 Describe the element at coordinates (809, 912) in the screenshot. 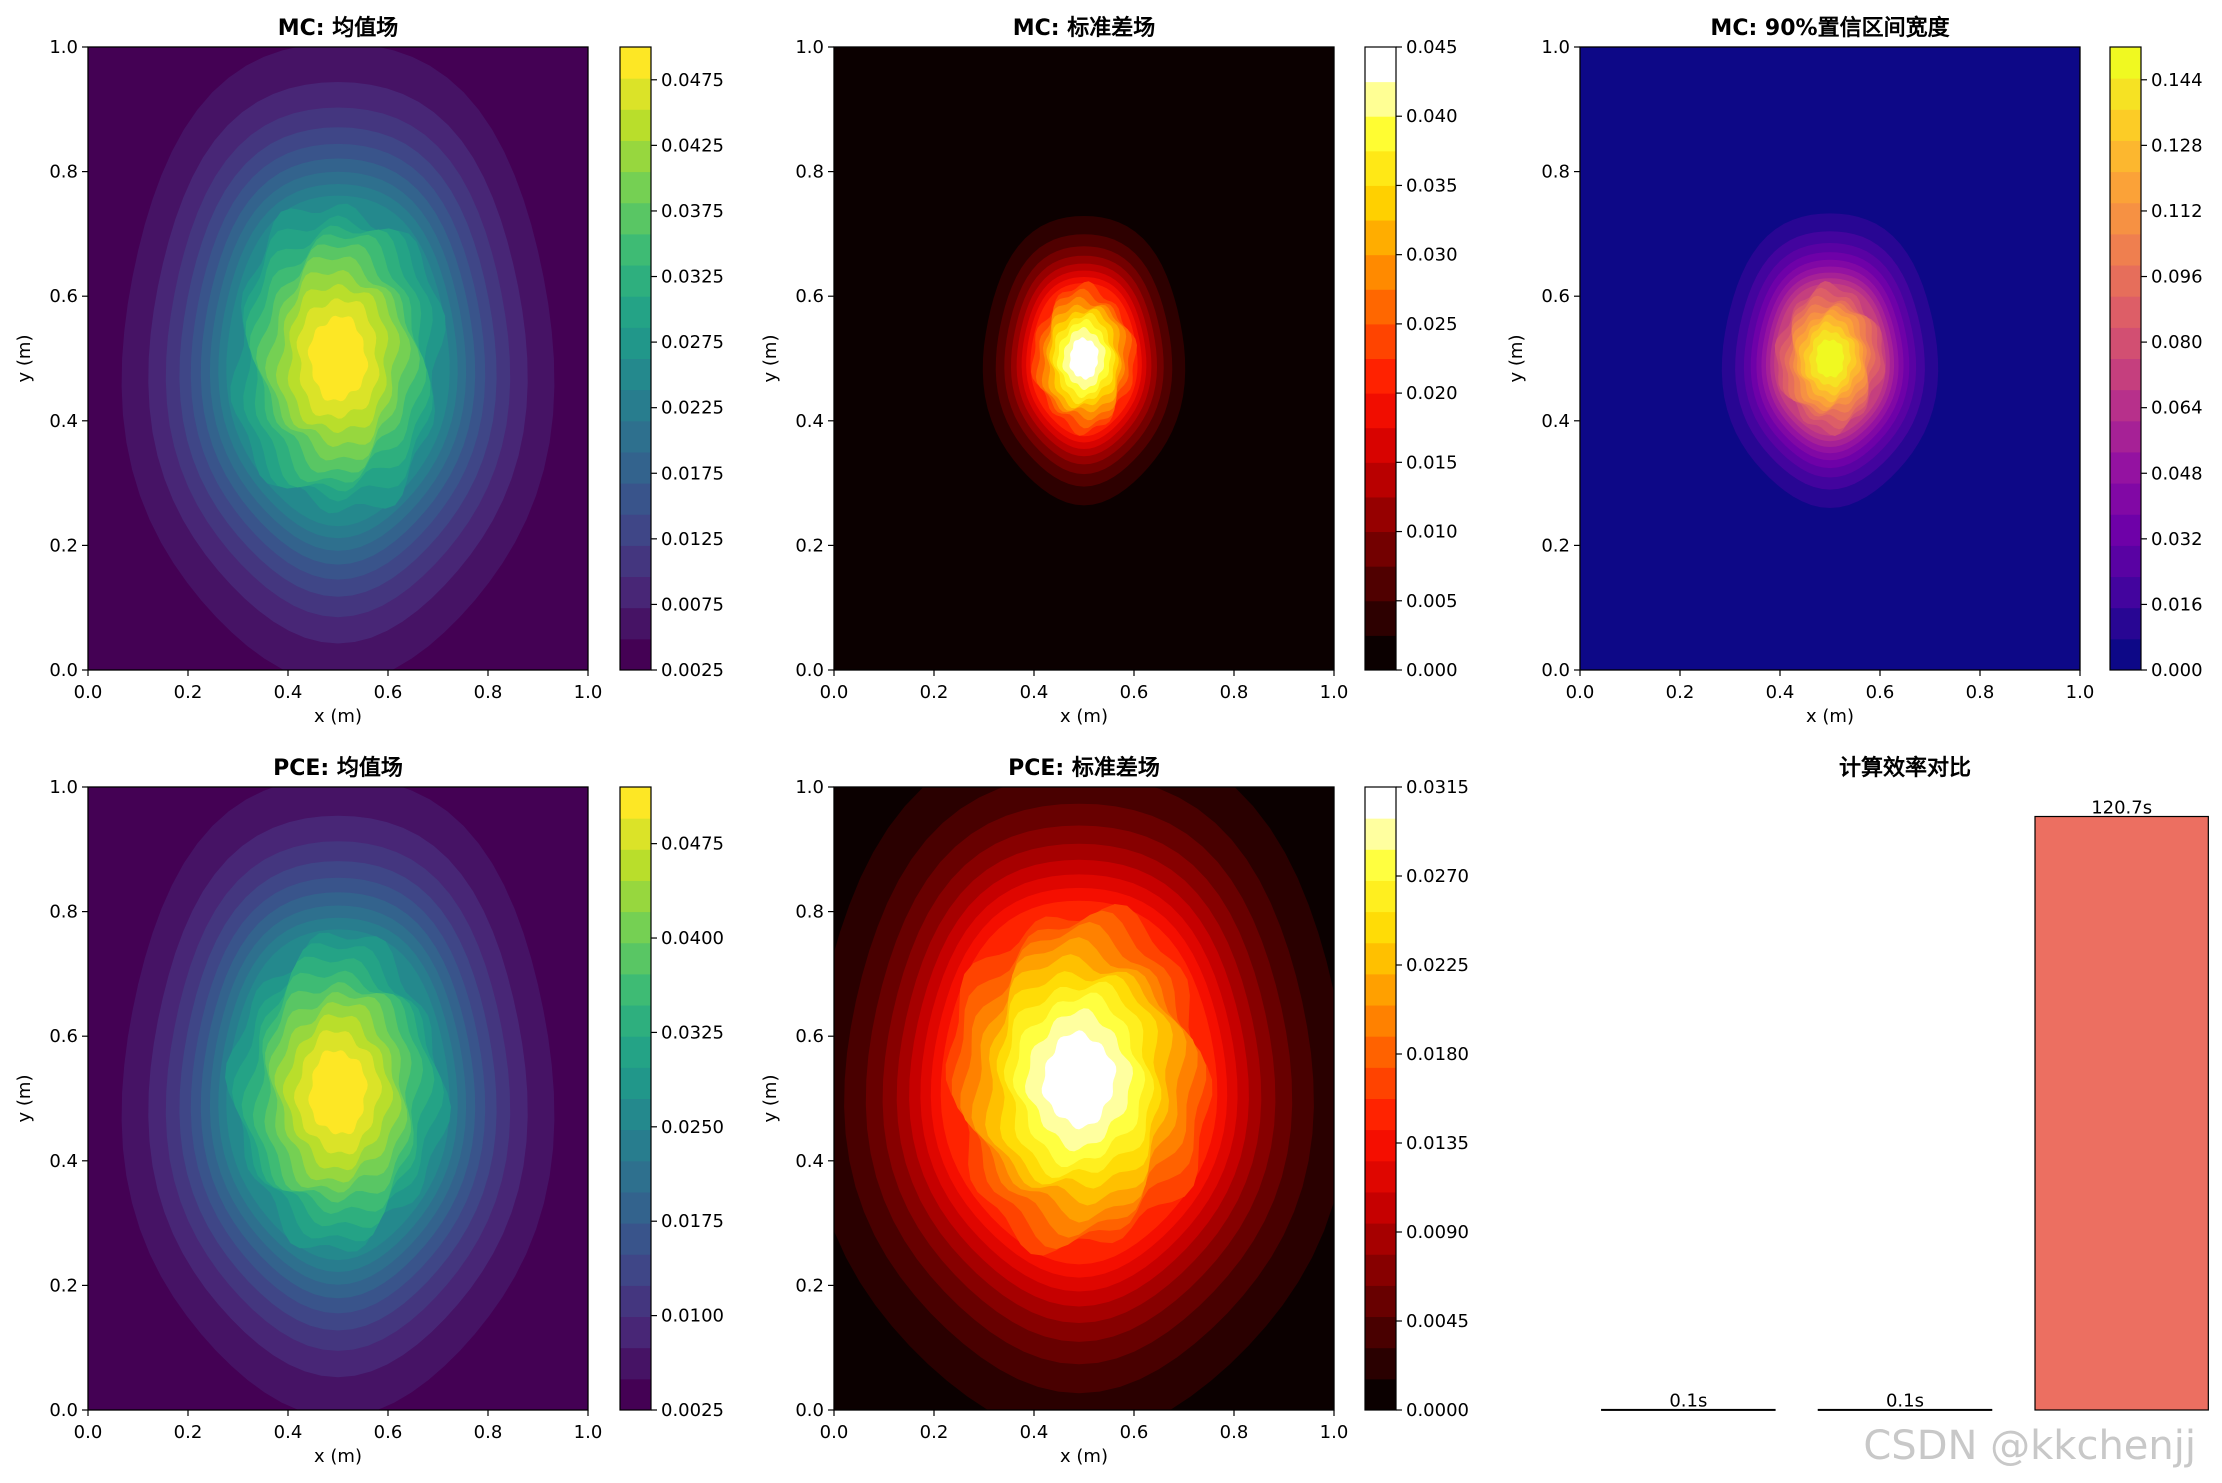

I see `y-tick-label: 0.8` at that location.